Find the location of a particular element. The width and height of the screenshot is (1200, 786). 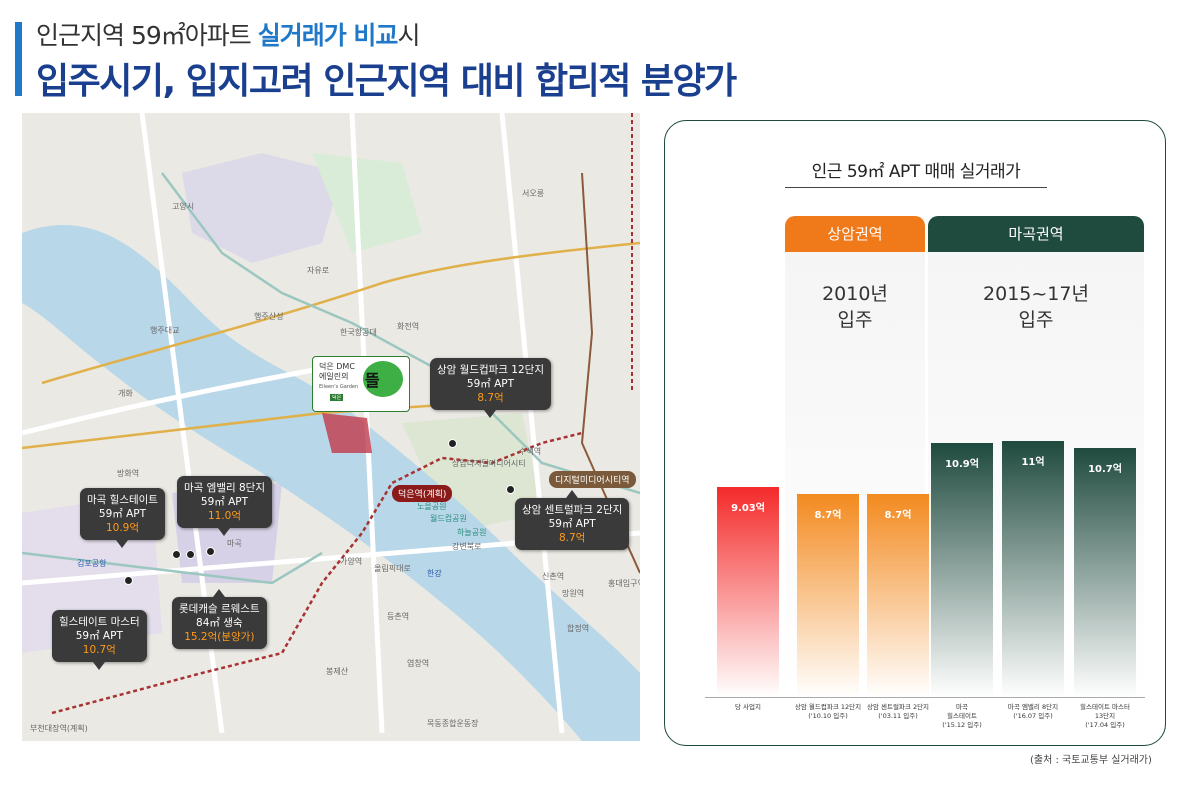

subtitle-suffix: 시 is located at coordinates (408, 35).